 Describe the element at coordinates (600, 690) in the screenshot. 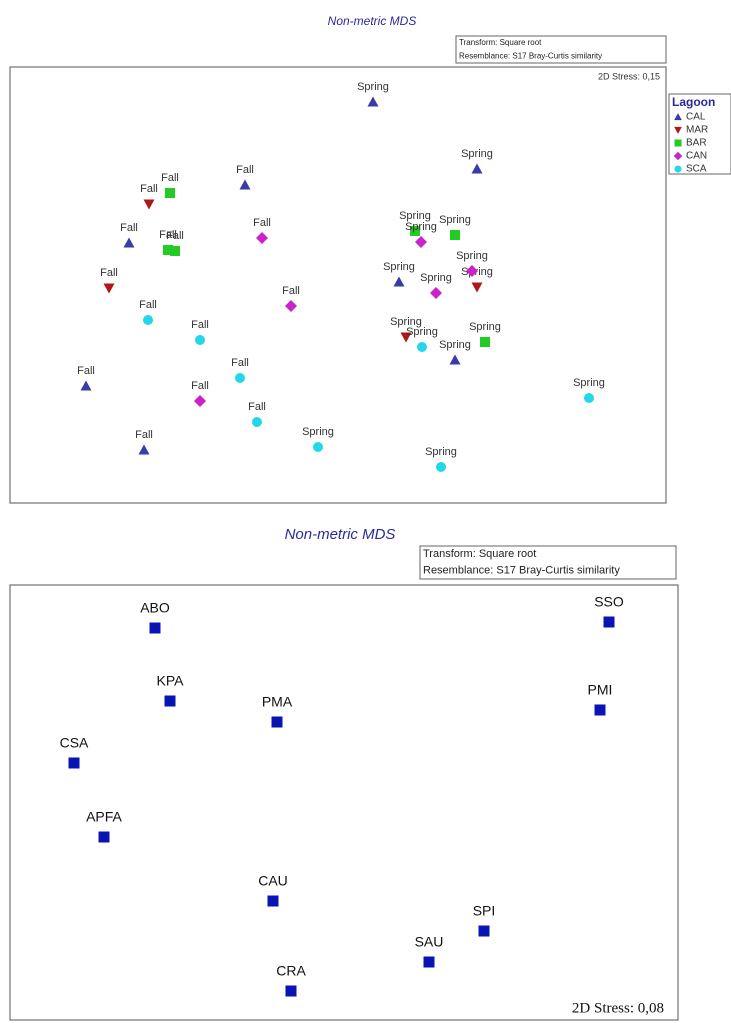

I see `point-label: PMI` at that location.